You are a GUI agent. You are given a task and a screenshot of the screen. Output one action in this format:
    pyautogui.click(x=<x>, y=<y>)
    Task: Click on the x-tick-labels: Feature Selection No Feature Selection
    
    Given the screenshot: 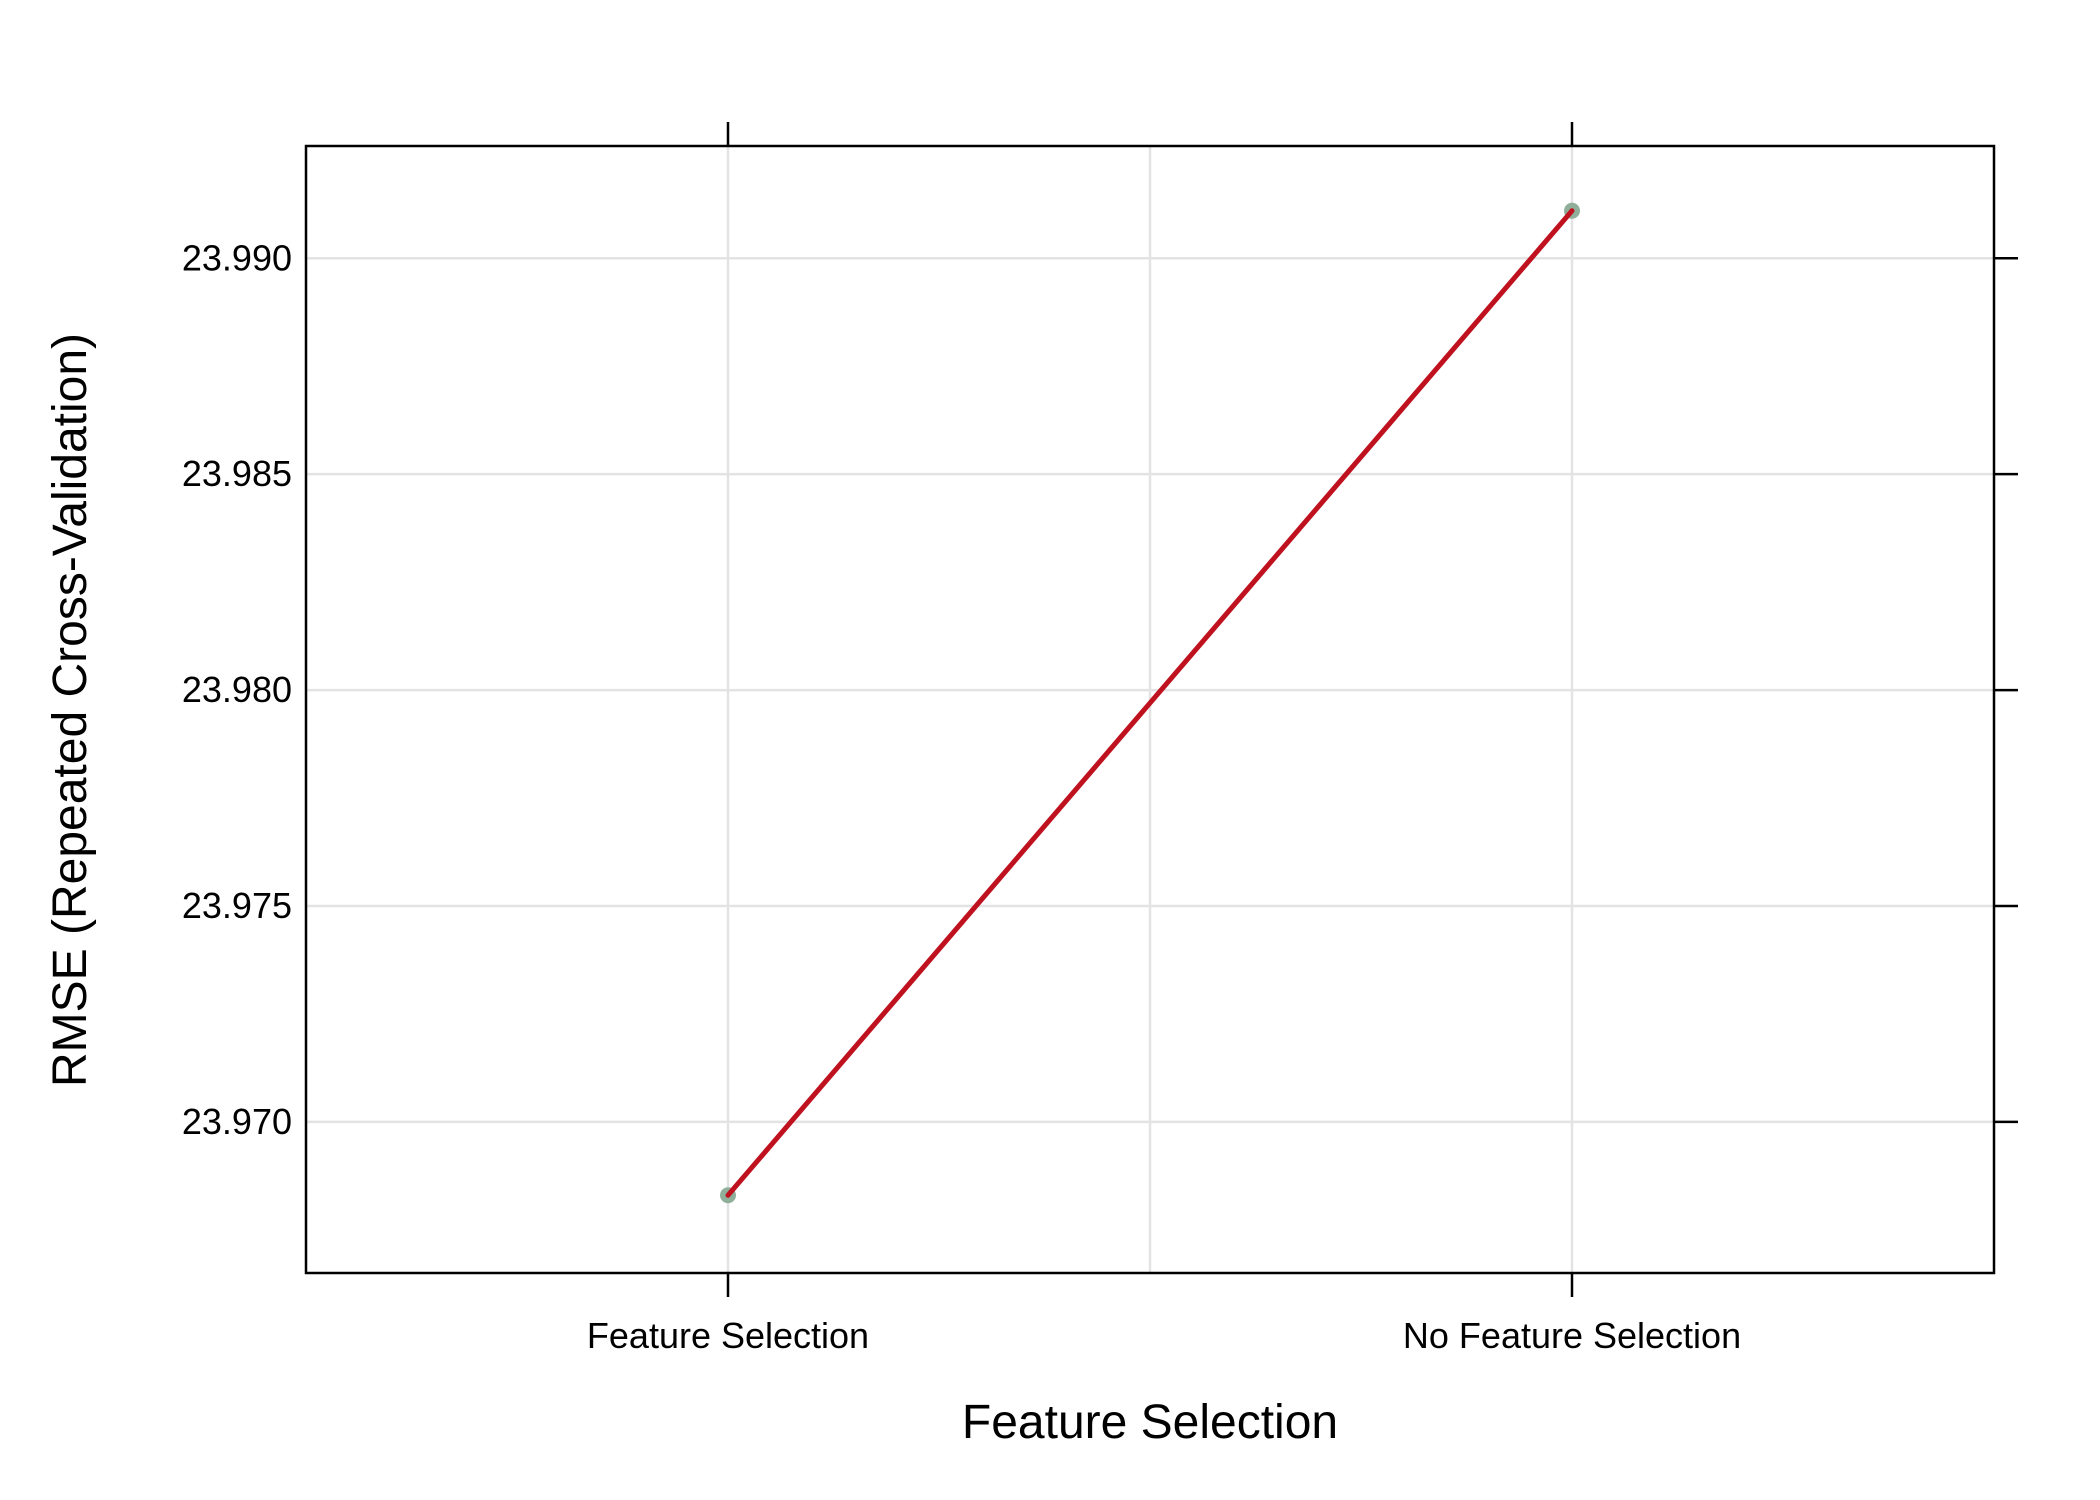 What is the action you would take?
    pyautogui.click(x=1164, y=1335)
    